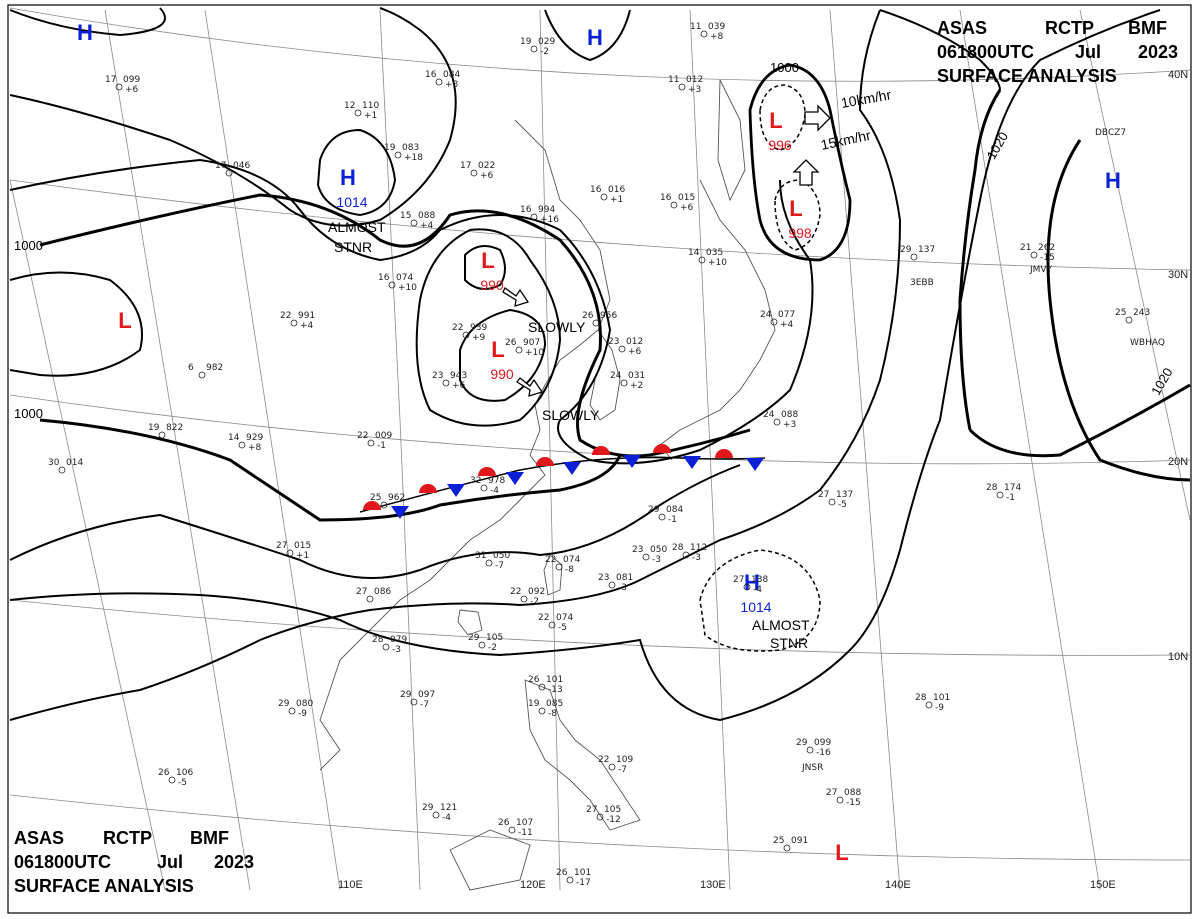  What do you see at coordinates (65, 466) in the screenshot?
I see `station-plot: 30 014` at bounding box center [65, 466].